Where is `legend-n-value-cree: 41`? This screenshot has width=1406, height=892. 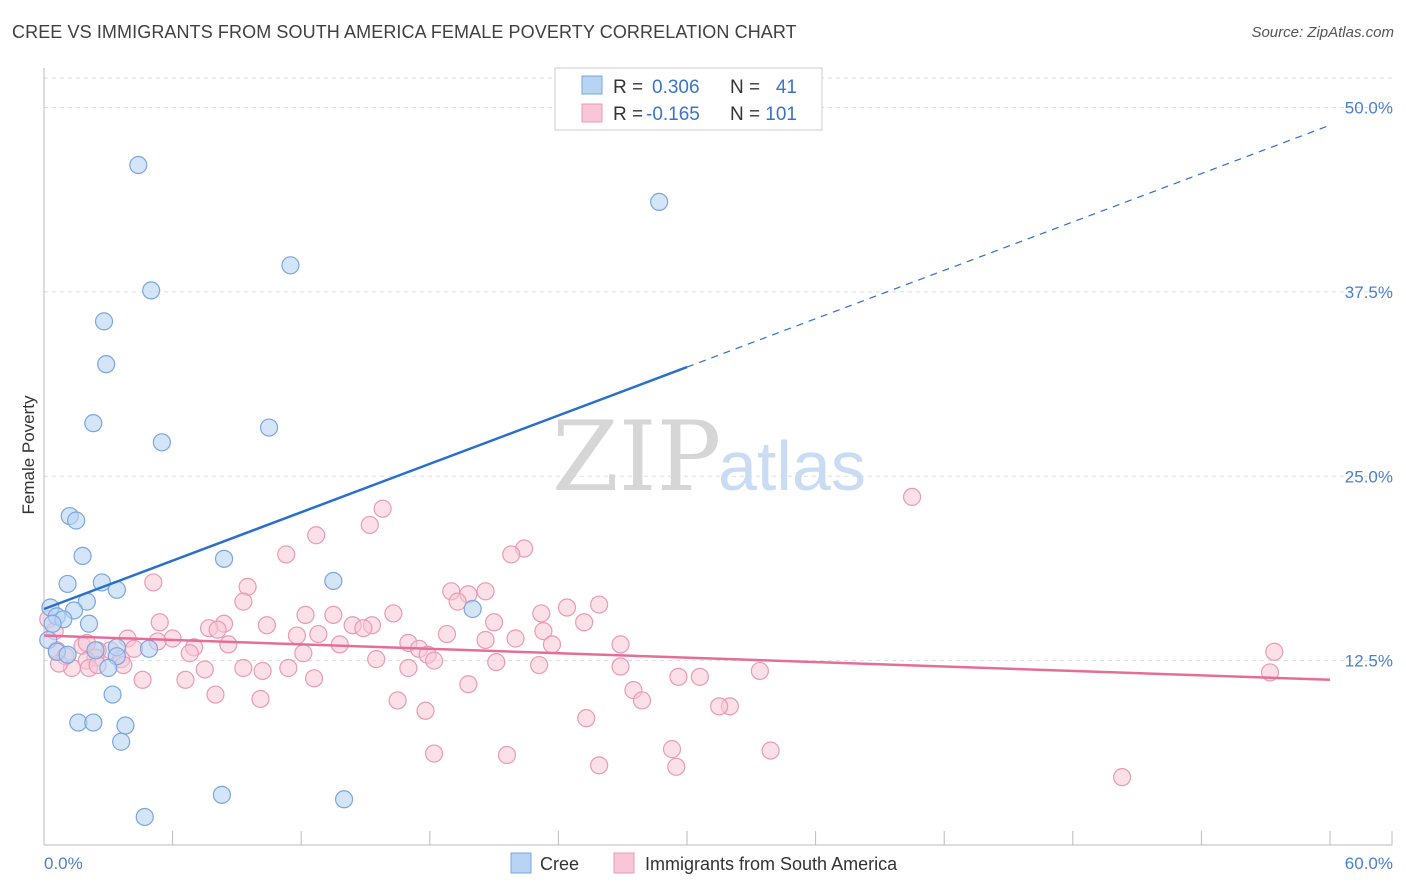
legend-n-value-cree: 41 is located at coordinates (786, 87).